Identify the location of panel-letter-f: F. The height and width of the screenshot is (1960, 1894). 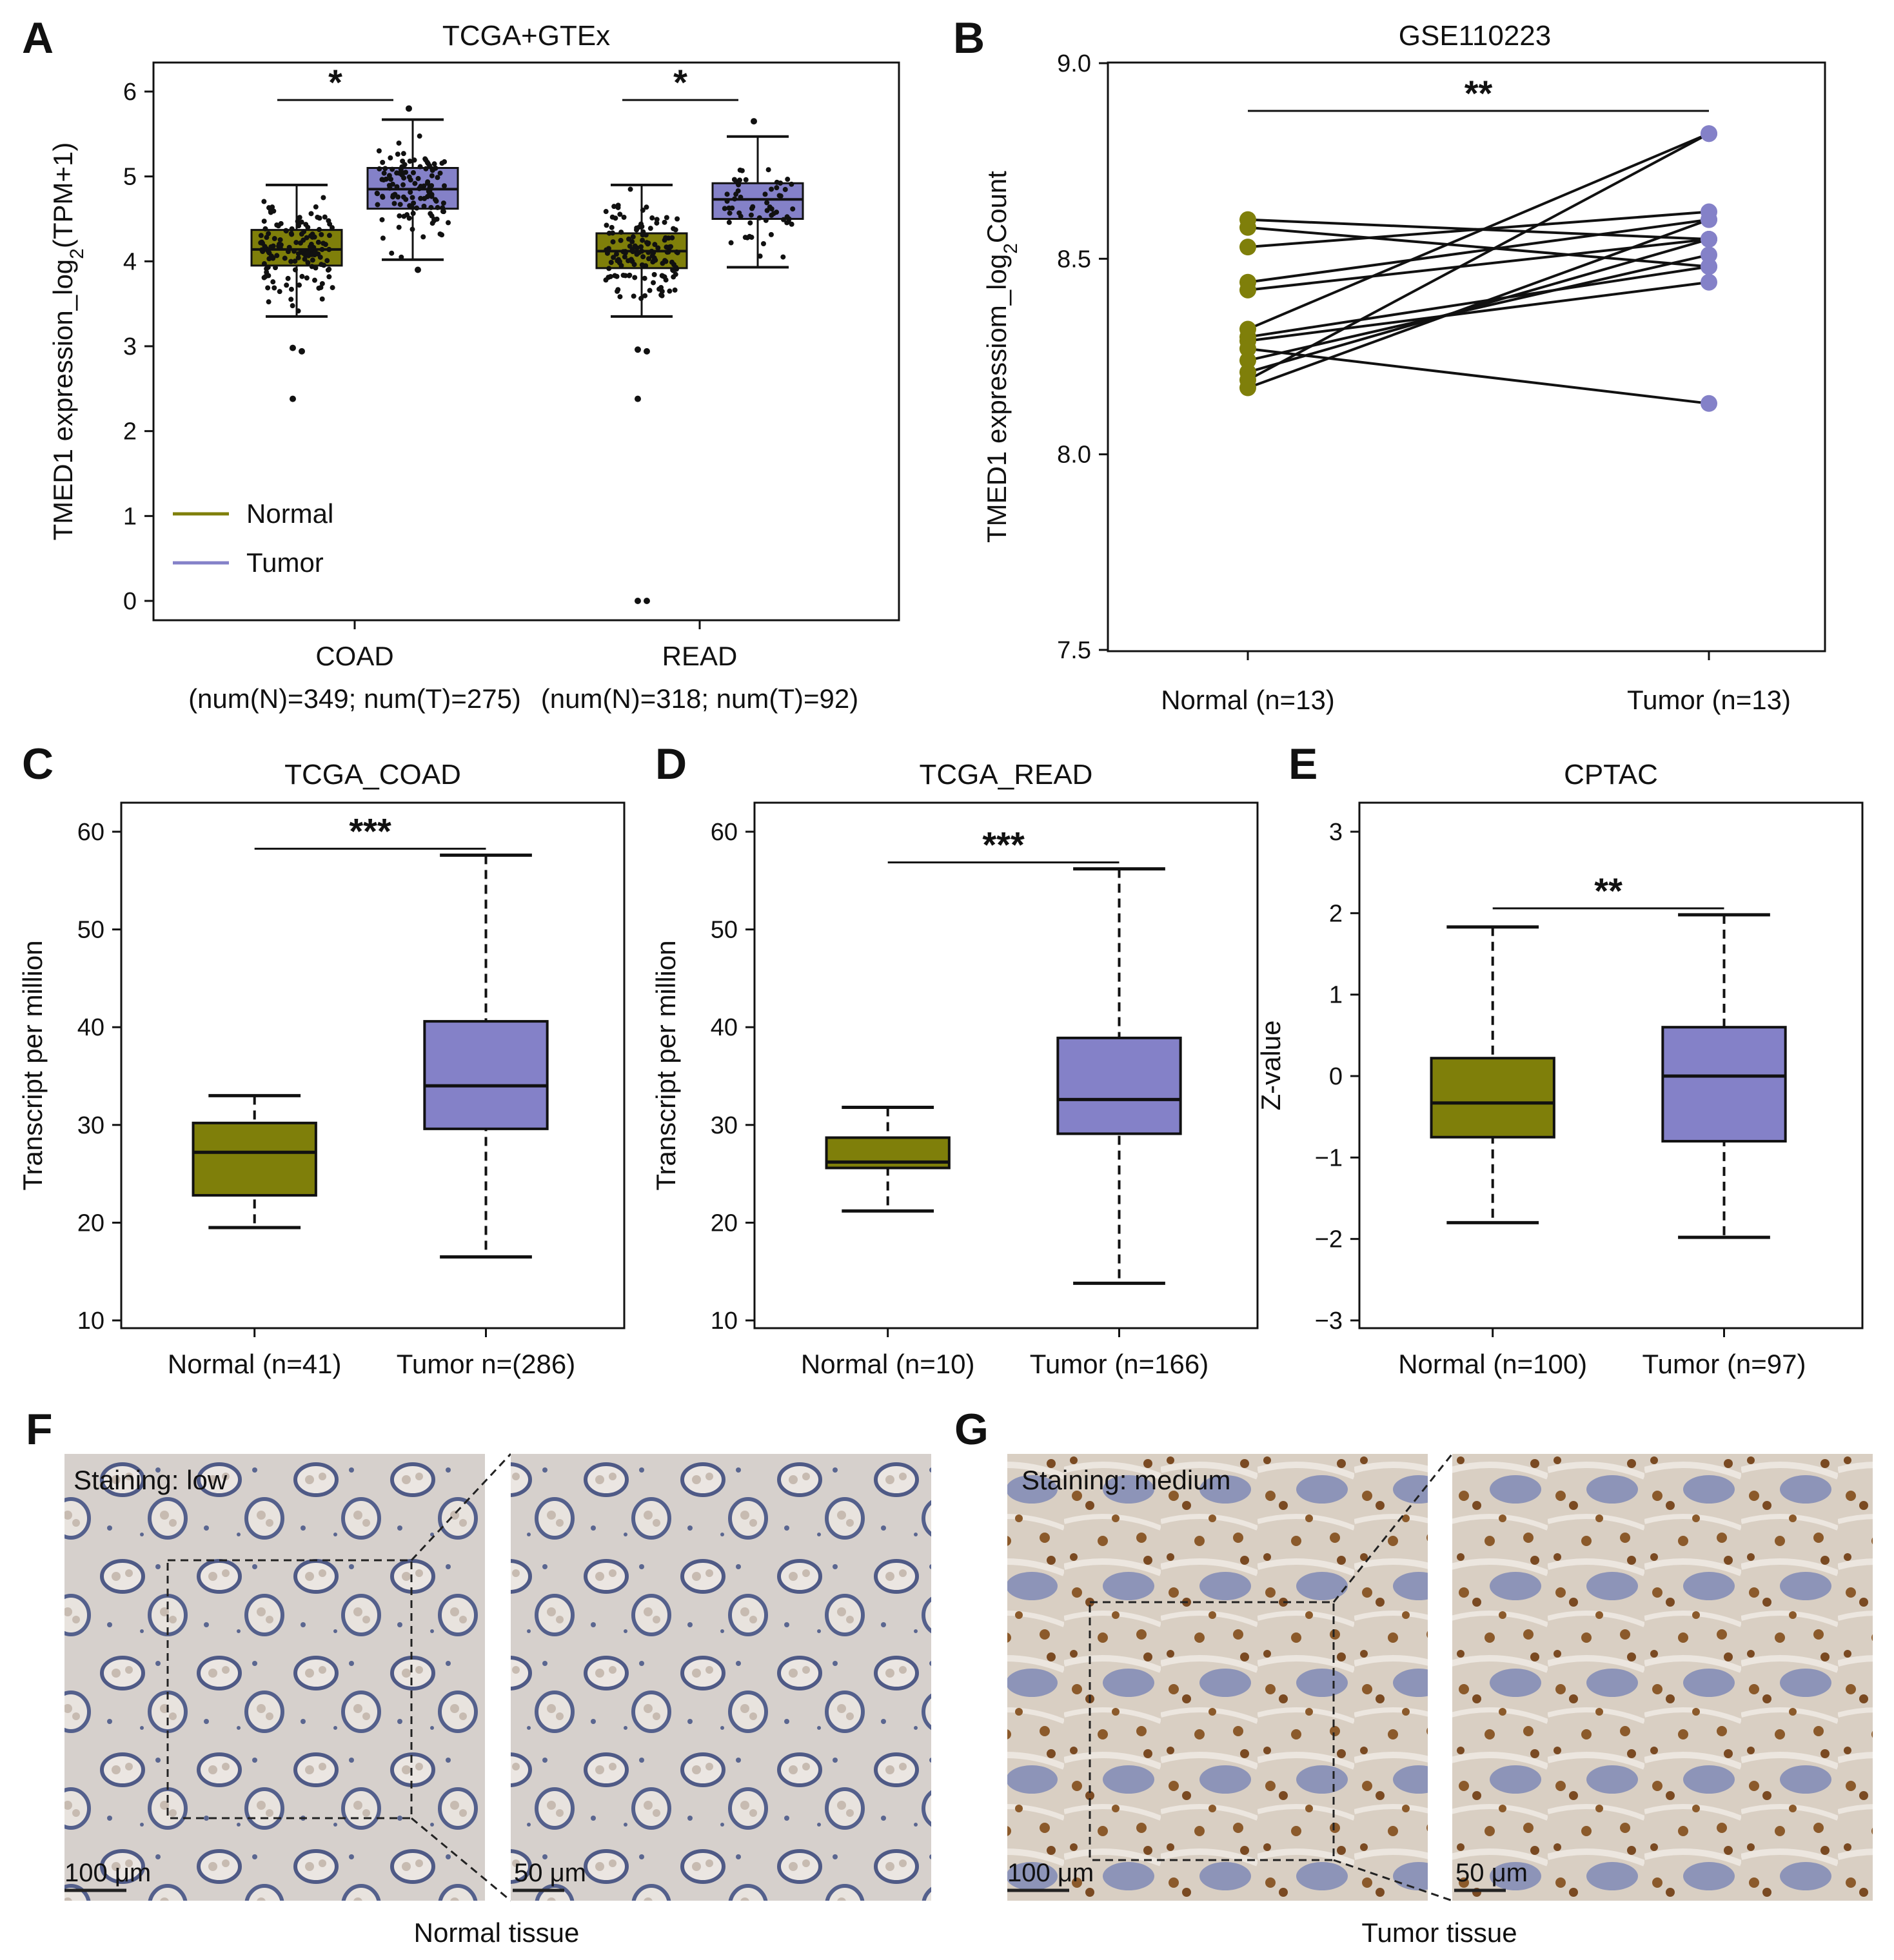
(39, 1429).